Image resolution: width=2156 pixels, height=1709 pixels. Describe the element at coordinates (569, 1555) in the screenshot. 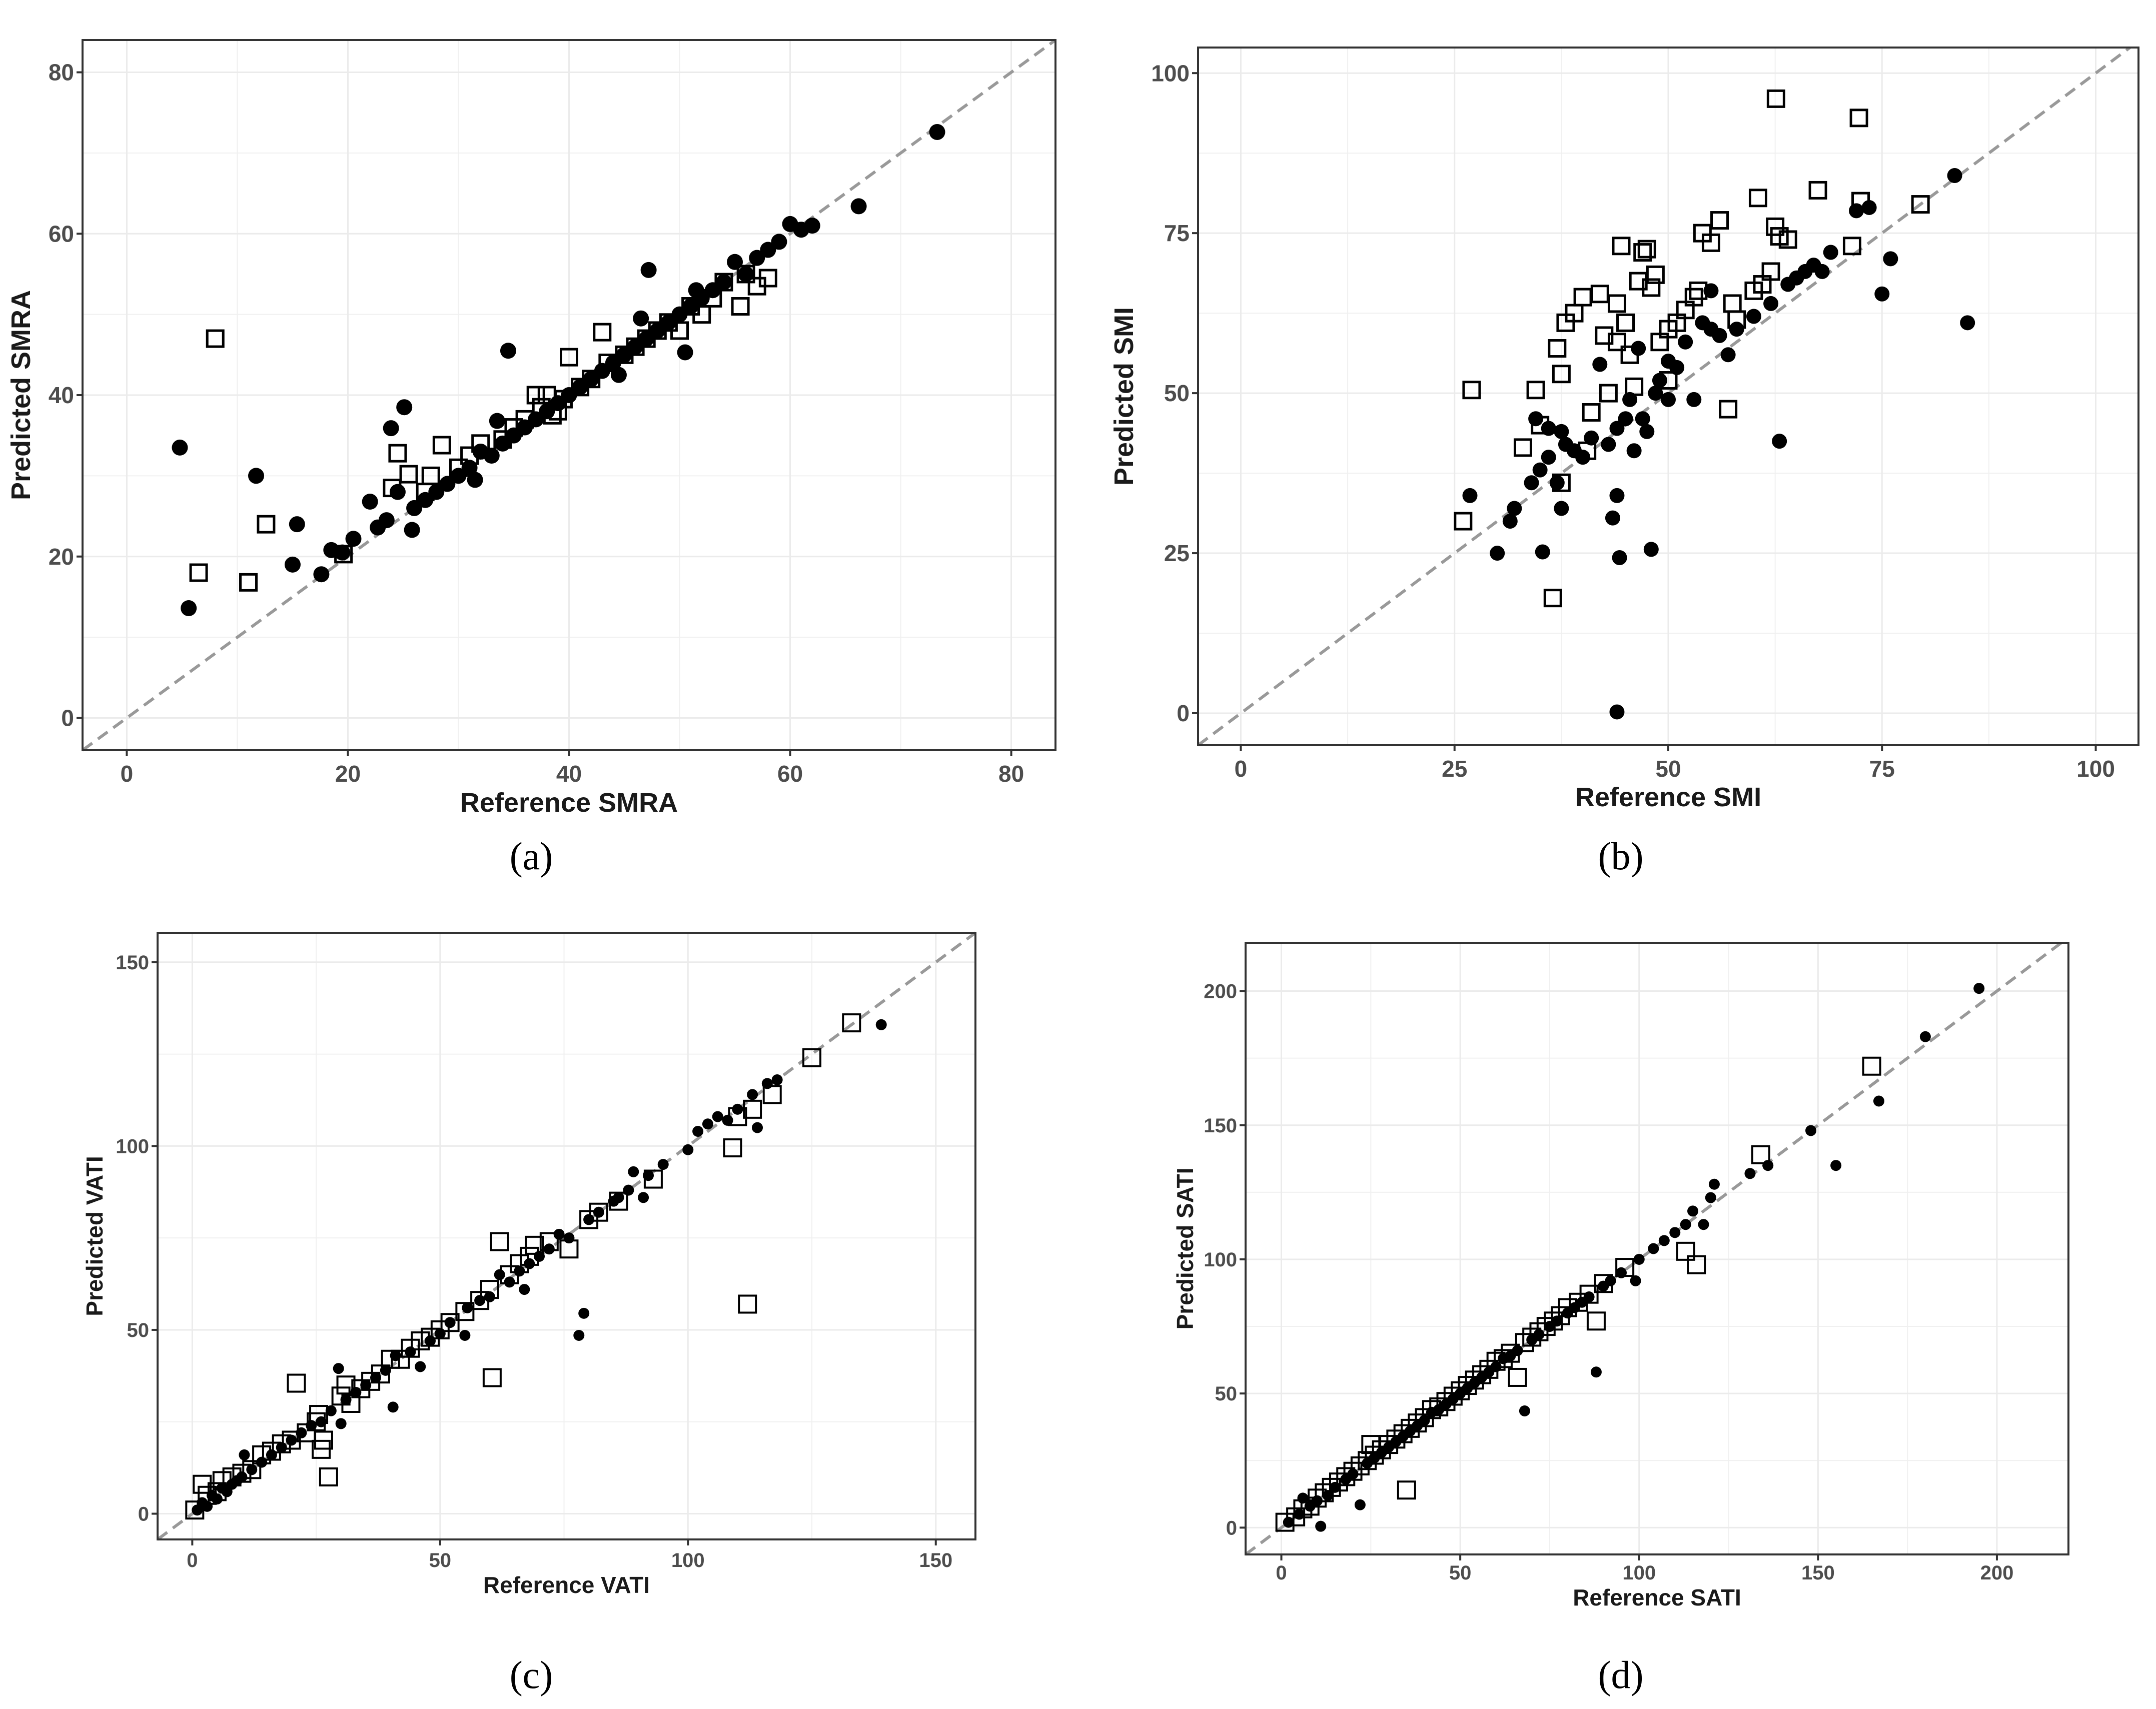

I see `x-tick-labels: 0 50 100 150` at that location.